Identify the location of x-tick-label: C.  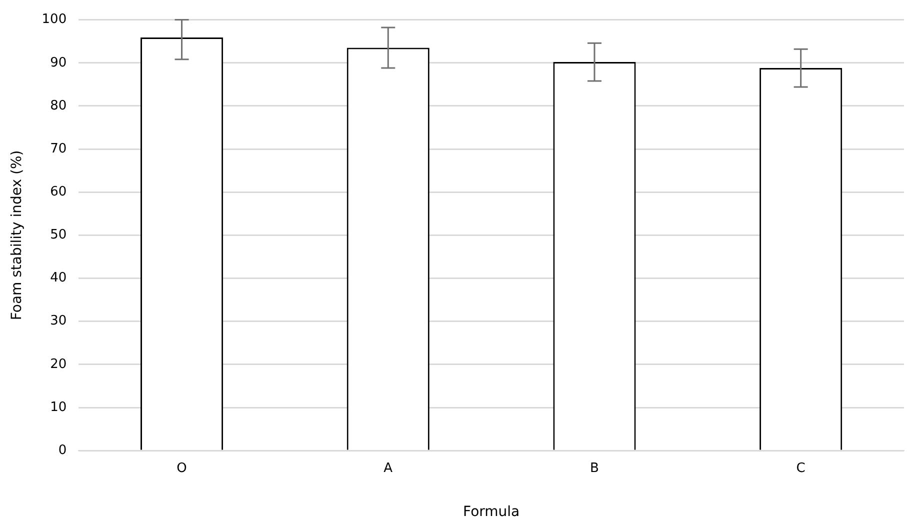
(801, 468).